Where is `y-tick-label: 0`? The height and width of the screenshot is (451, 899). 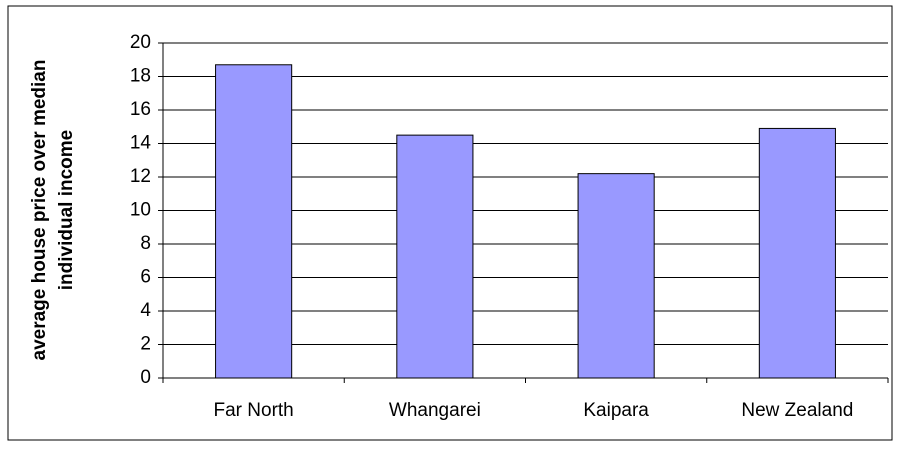
y-tick-label: 0 is located at coordinates (145, 377).